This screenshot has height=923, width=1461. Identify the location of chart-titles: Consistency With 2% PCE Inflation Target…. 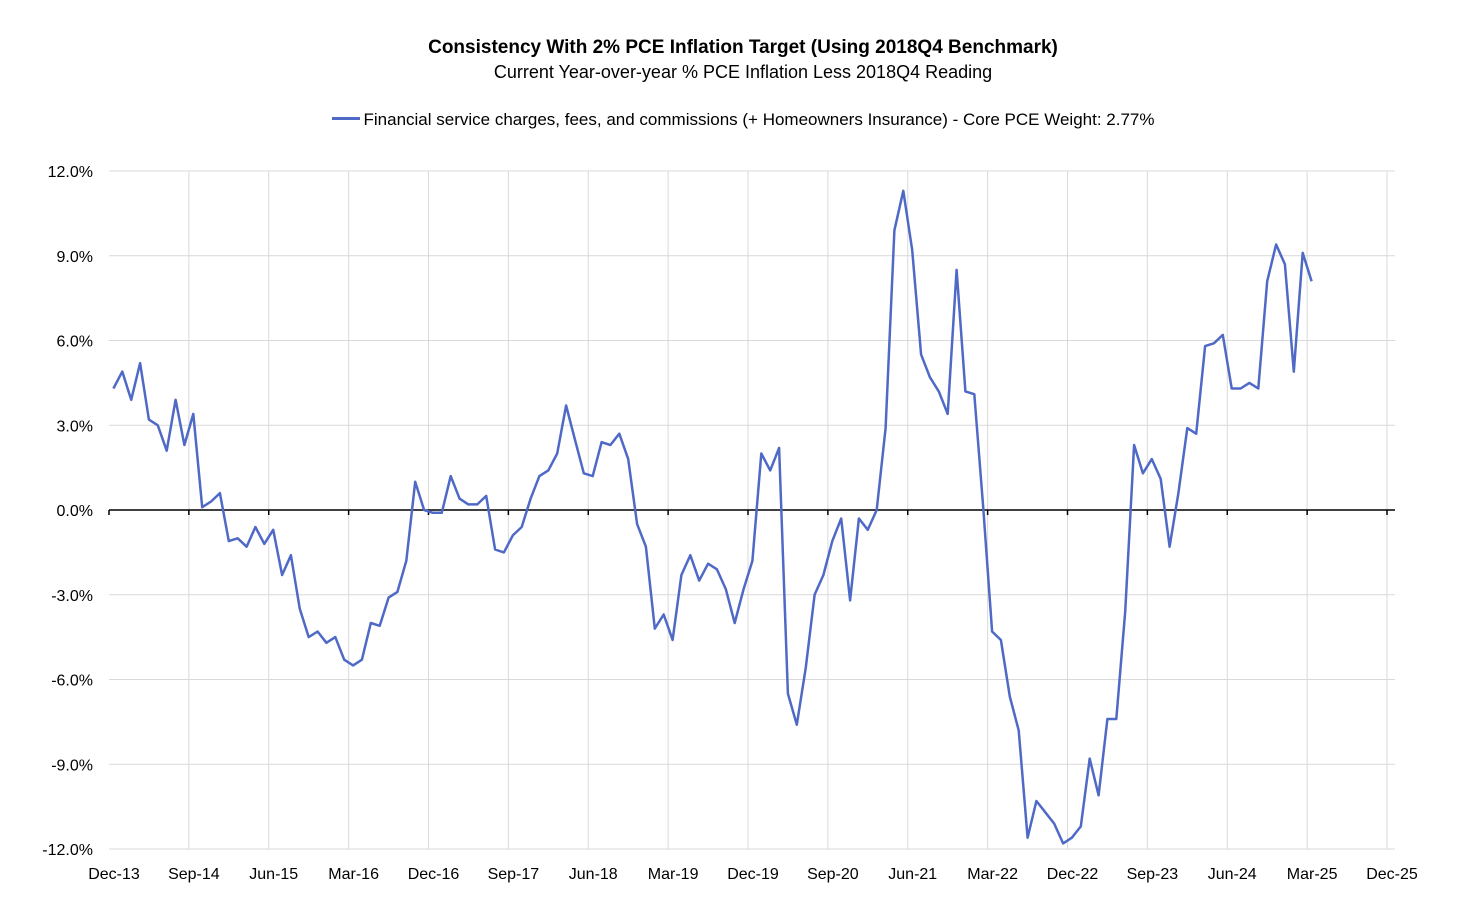
(730, 60).